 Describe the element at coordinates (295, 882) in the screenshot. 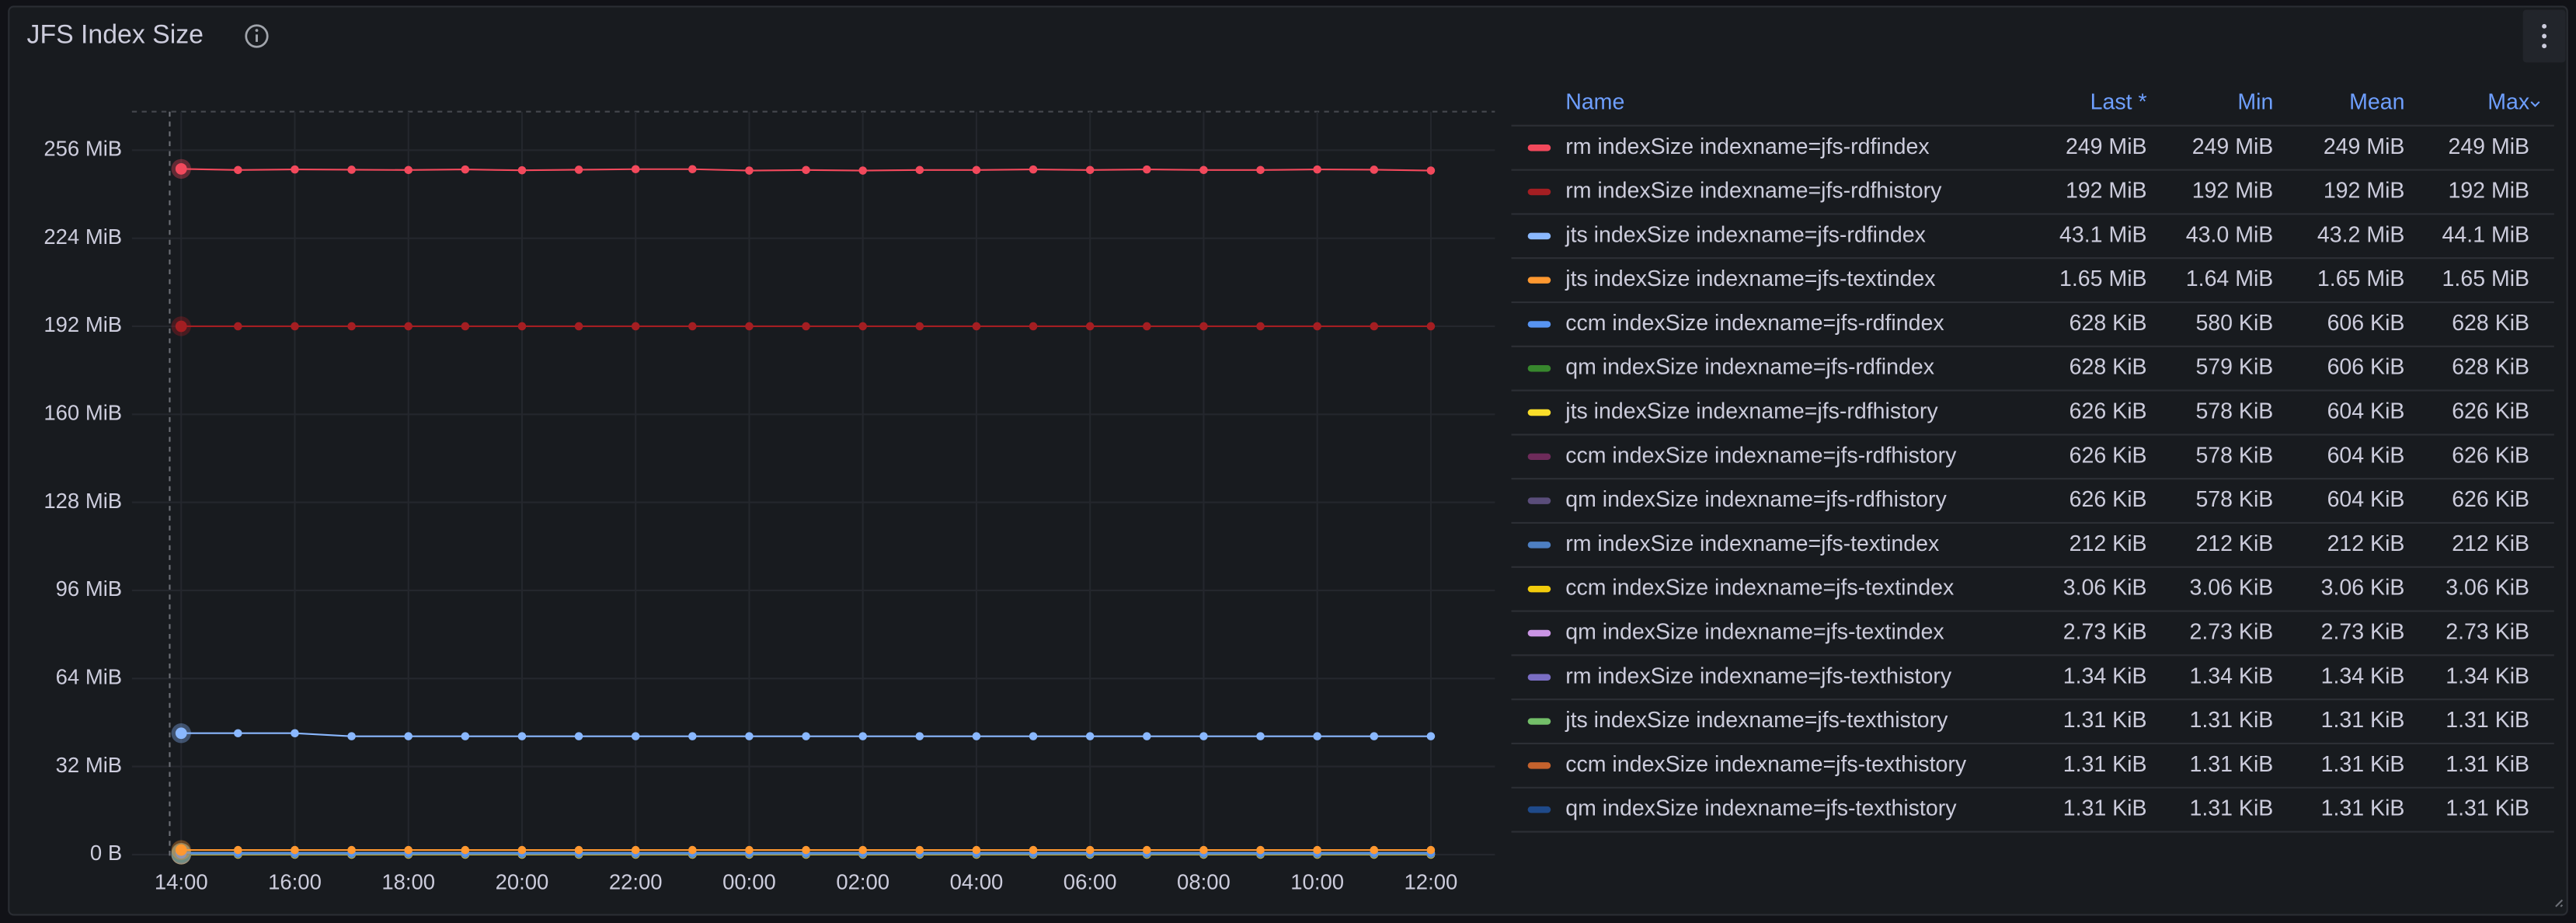

I see `x-tick-label: 16:00` at that location.